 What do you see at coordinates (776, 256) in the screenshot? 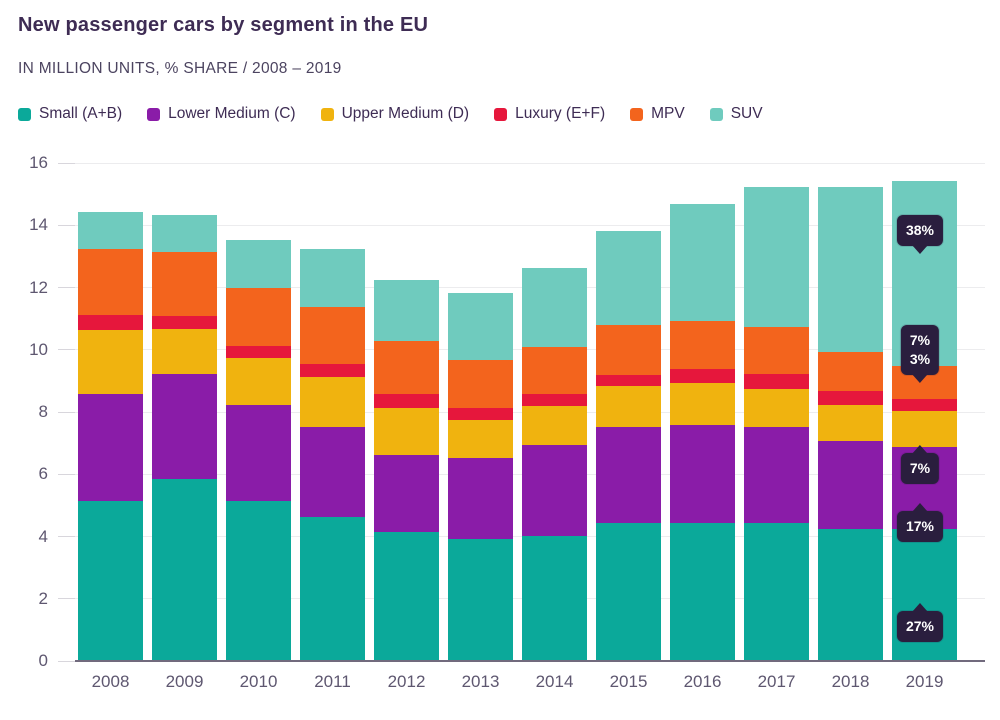
I see `bar-segment-2017-suv` at bounding box center [776, 256].